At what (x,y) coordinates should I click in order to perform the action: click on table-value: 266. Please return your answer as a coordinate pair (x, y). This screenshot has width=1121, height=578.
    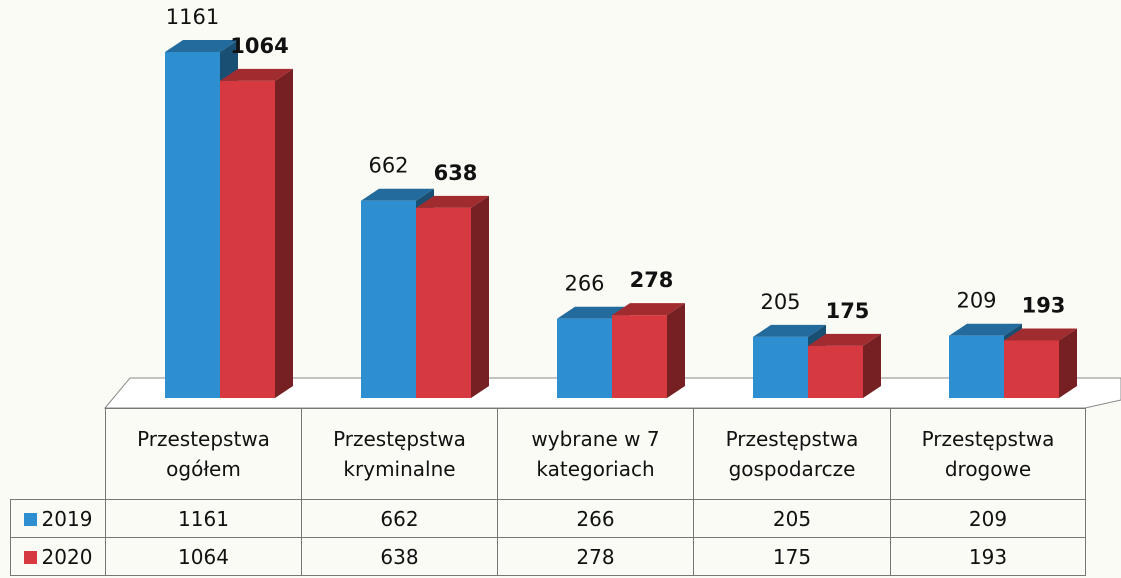
    Looking at the image, I should click on (595, 518).